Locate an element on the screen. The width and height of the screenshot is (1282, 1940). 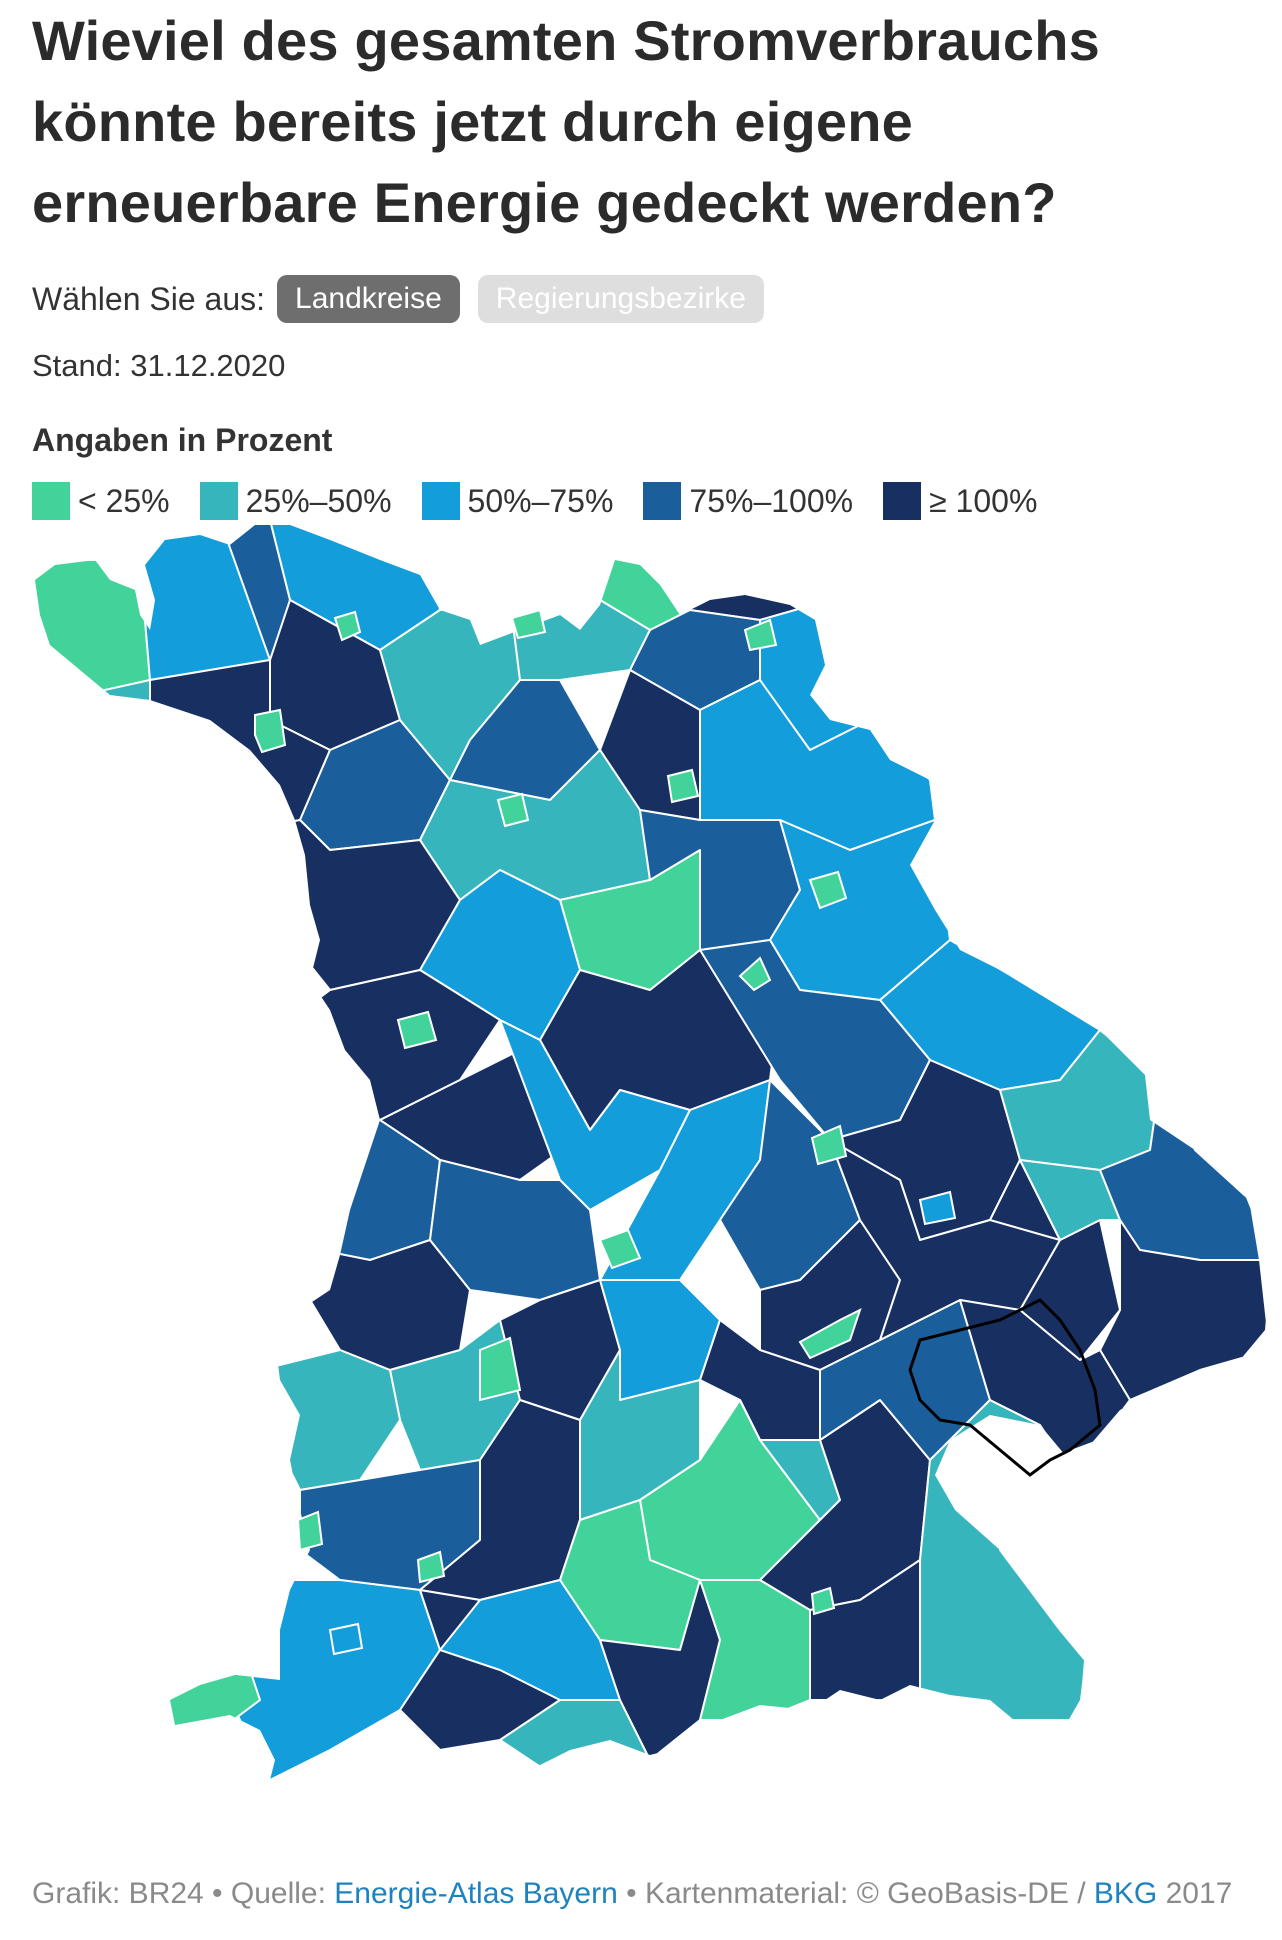
legend-label-gte100: ≥ 100% is located at coordinates (983, 500).